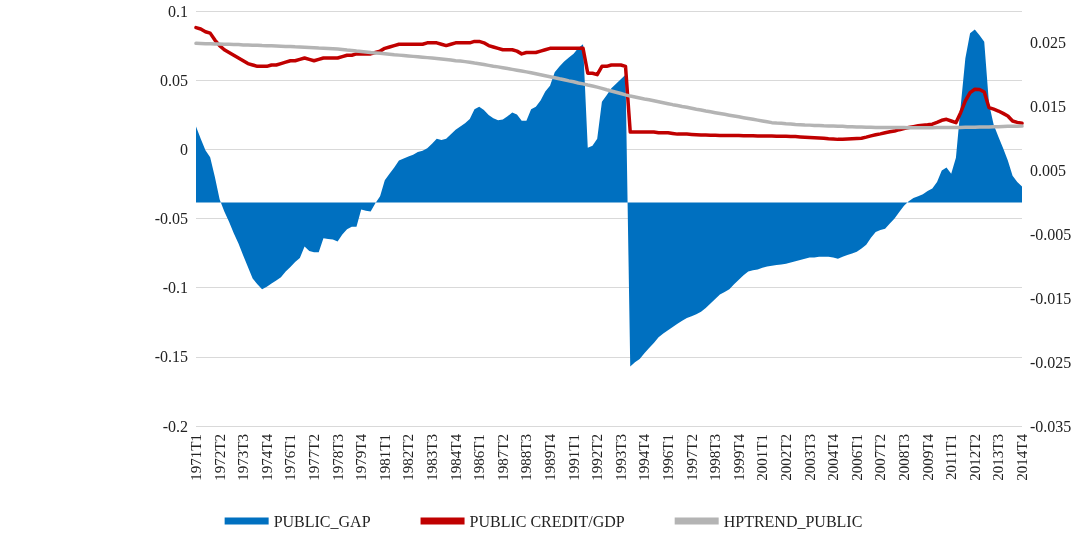 The width and height of the screenshot is (1087, 538). Describe the element at coordinates (620, 457) in the screenshot. I see `x-tick-label: 1993T3` at that location.